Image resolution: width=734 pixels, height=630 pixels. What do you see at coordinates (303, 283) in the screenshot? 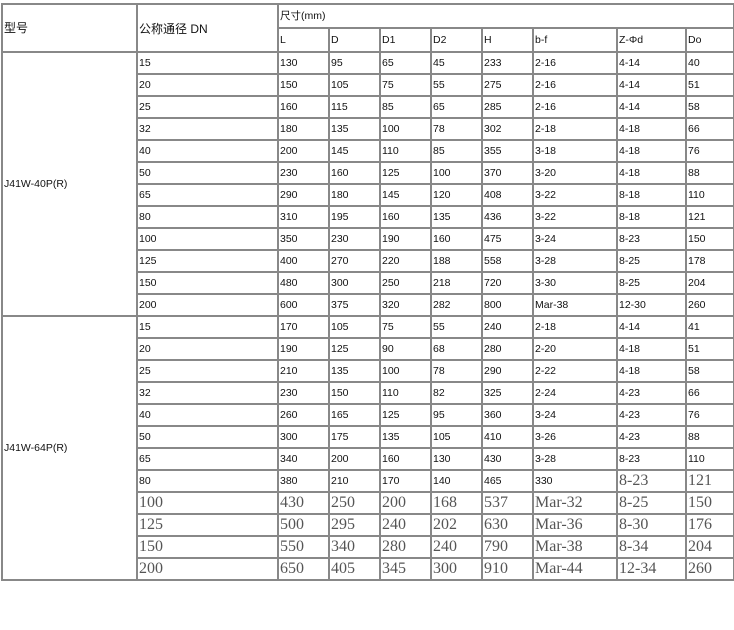
I see `dimension-cell: 480` at bounding box center [303, 283].